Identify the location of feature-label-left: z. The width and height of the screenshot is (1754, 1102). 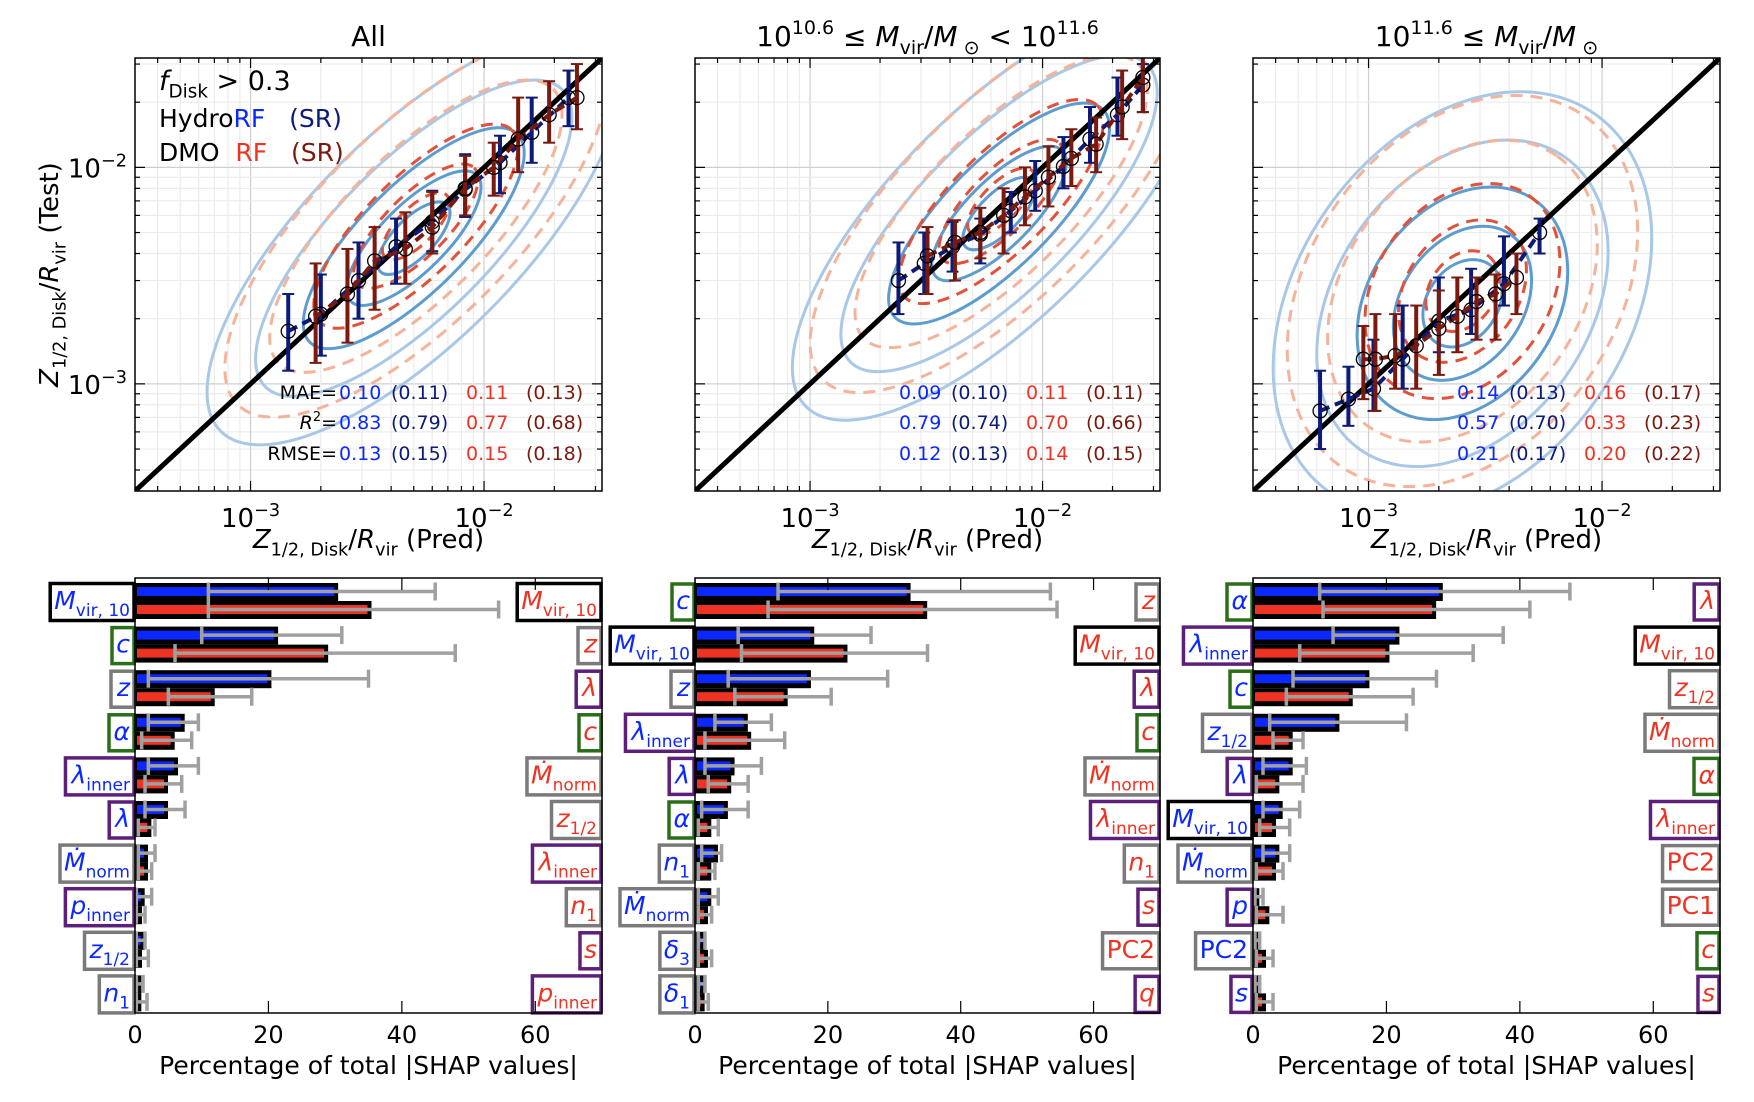
(682, 689).